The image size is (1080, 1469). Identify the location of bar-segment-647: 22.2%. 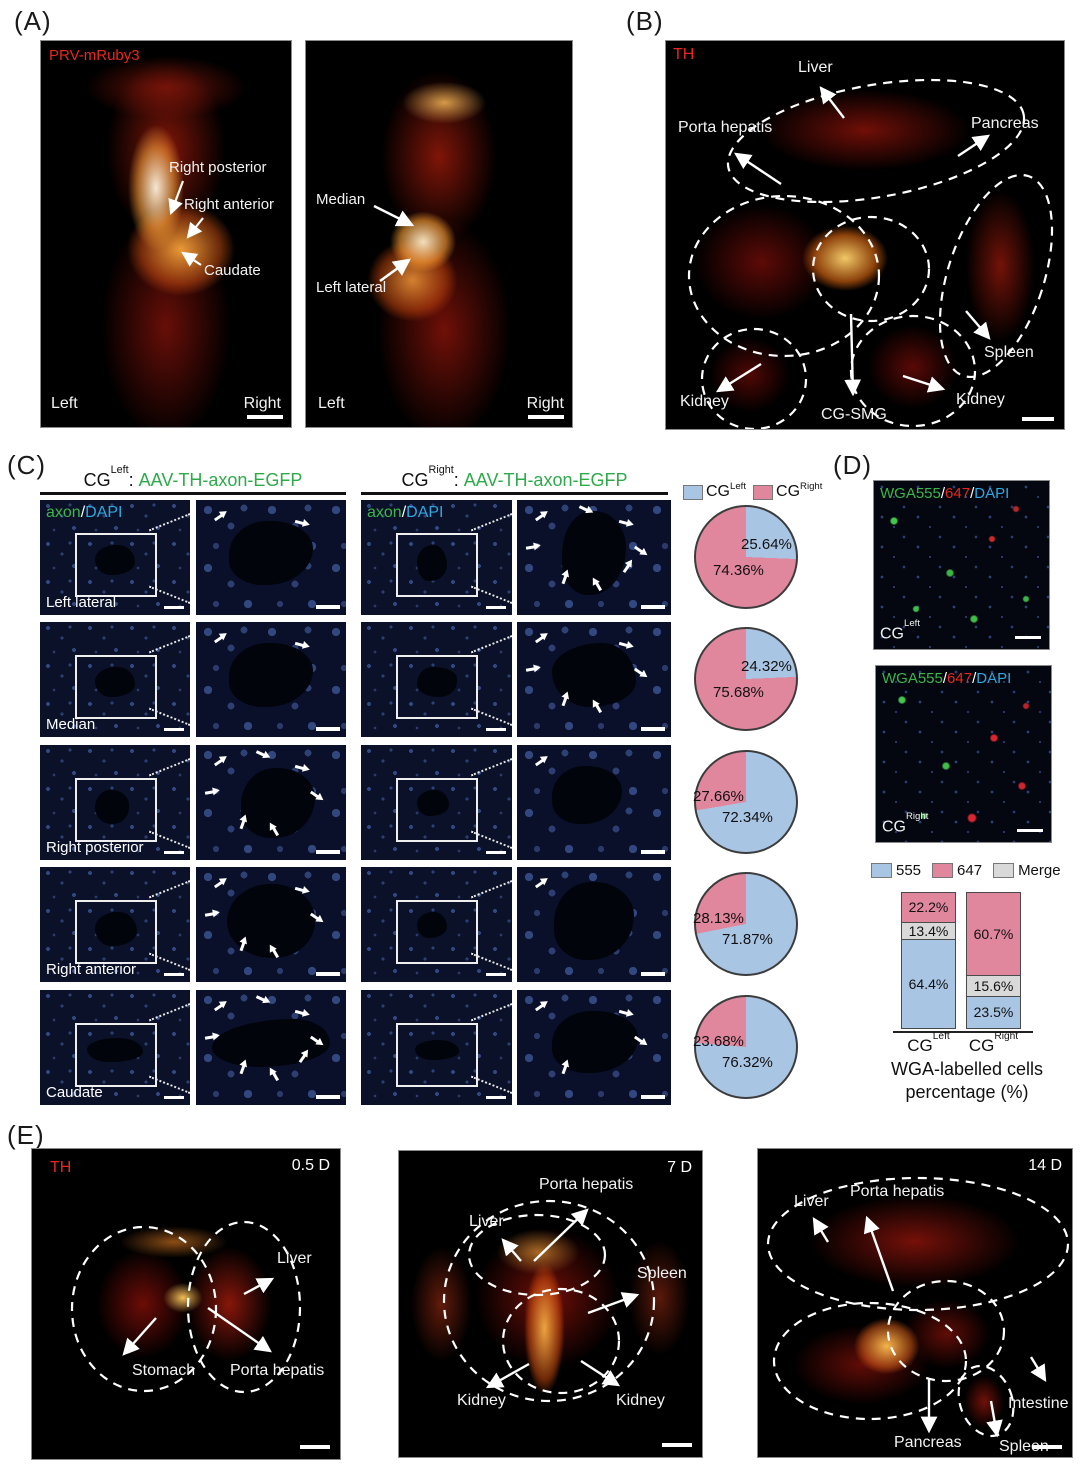
(928, 907).